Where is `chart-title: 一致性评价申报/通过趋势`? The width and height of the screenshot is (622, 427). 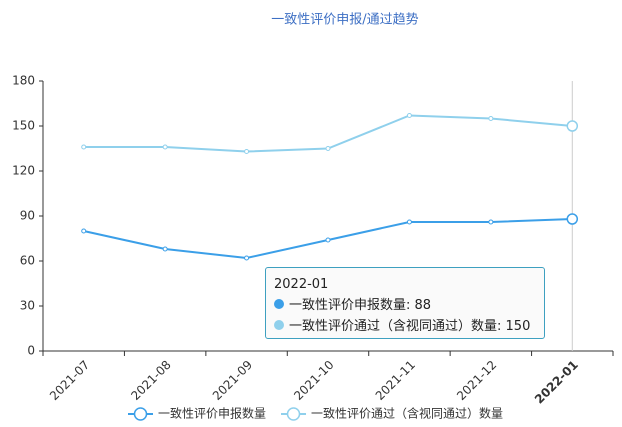 chart-title: 一致性评价申报/通过趋势 is located at coordinates (344, 20).